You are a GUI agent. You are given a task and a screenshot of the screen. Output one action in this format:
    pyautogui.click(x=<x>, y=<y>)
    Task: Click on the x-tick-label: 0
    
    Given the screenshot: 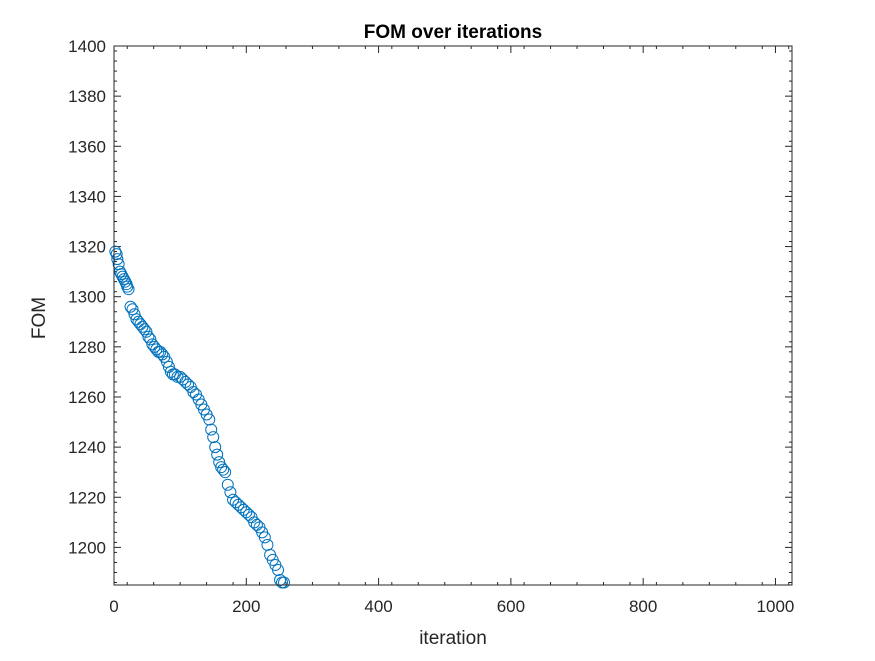 What is the action you would take?
    pyautogui.click(x=113, y=606)
    